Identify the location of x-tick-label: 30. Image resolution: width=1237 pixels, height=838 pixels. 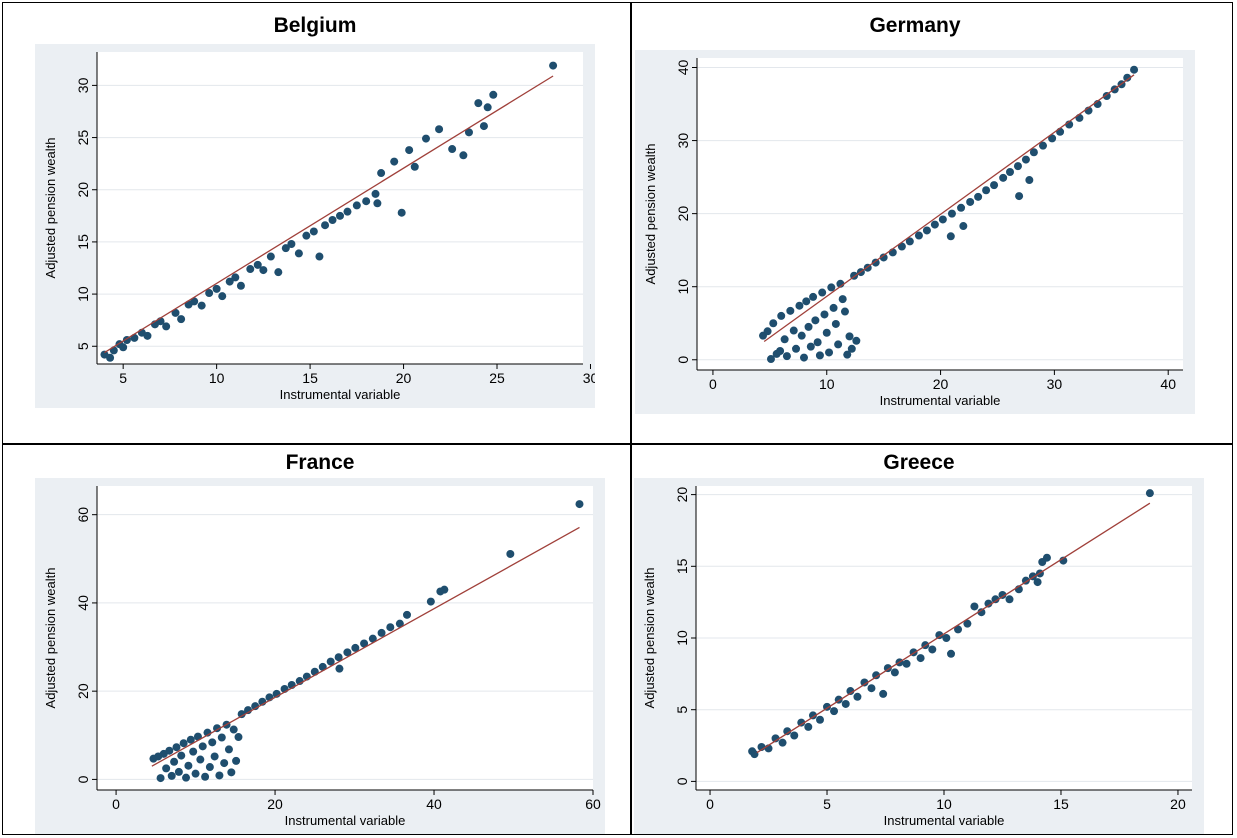
(589, 378).